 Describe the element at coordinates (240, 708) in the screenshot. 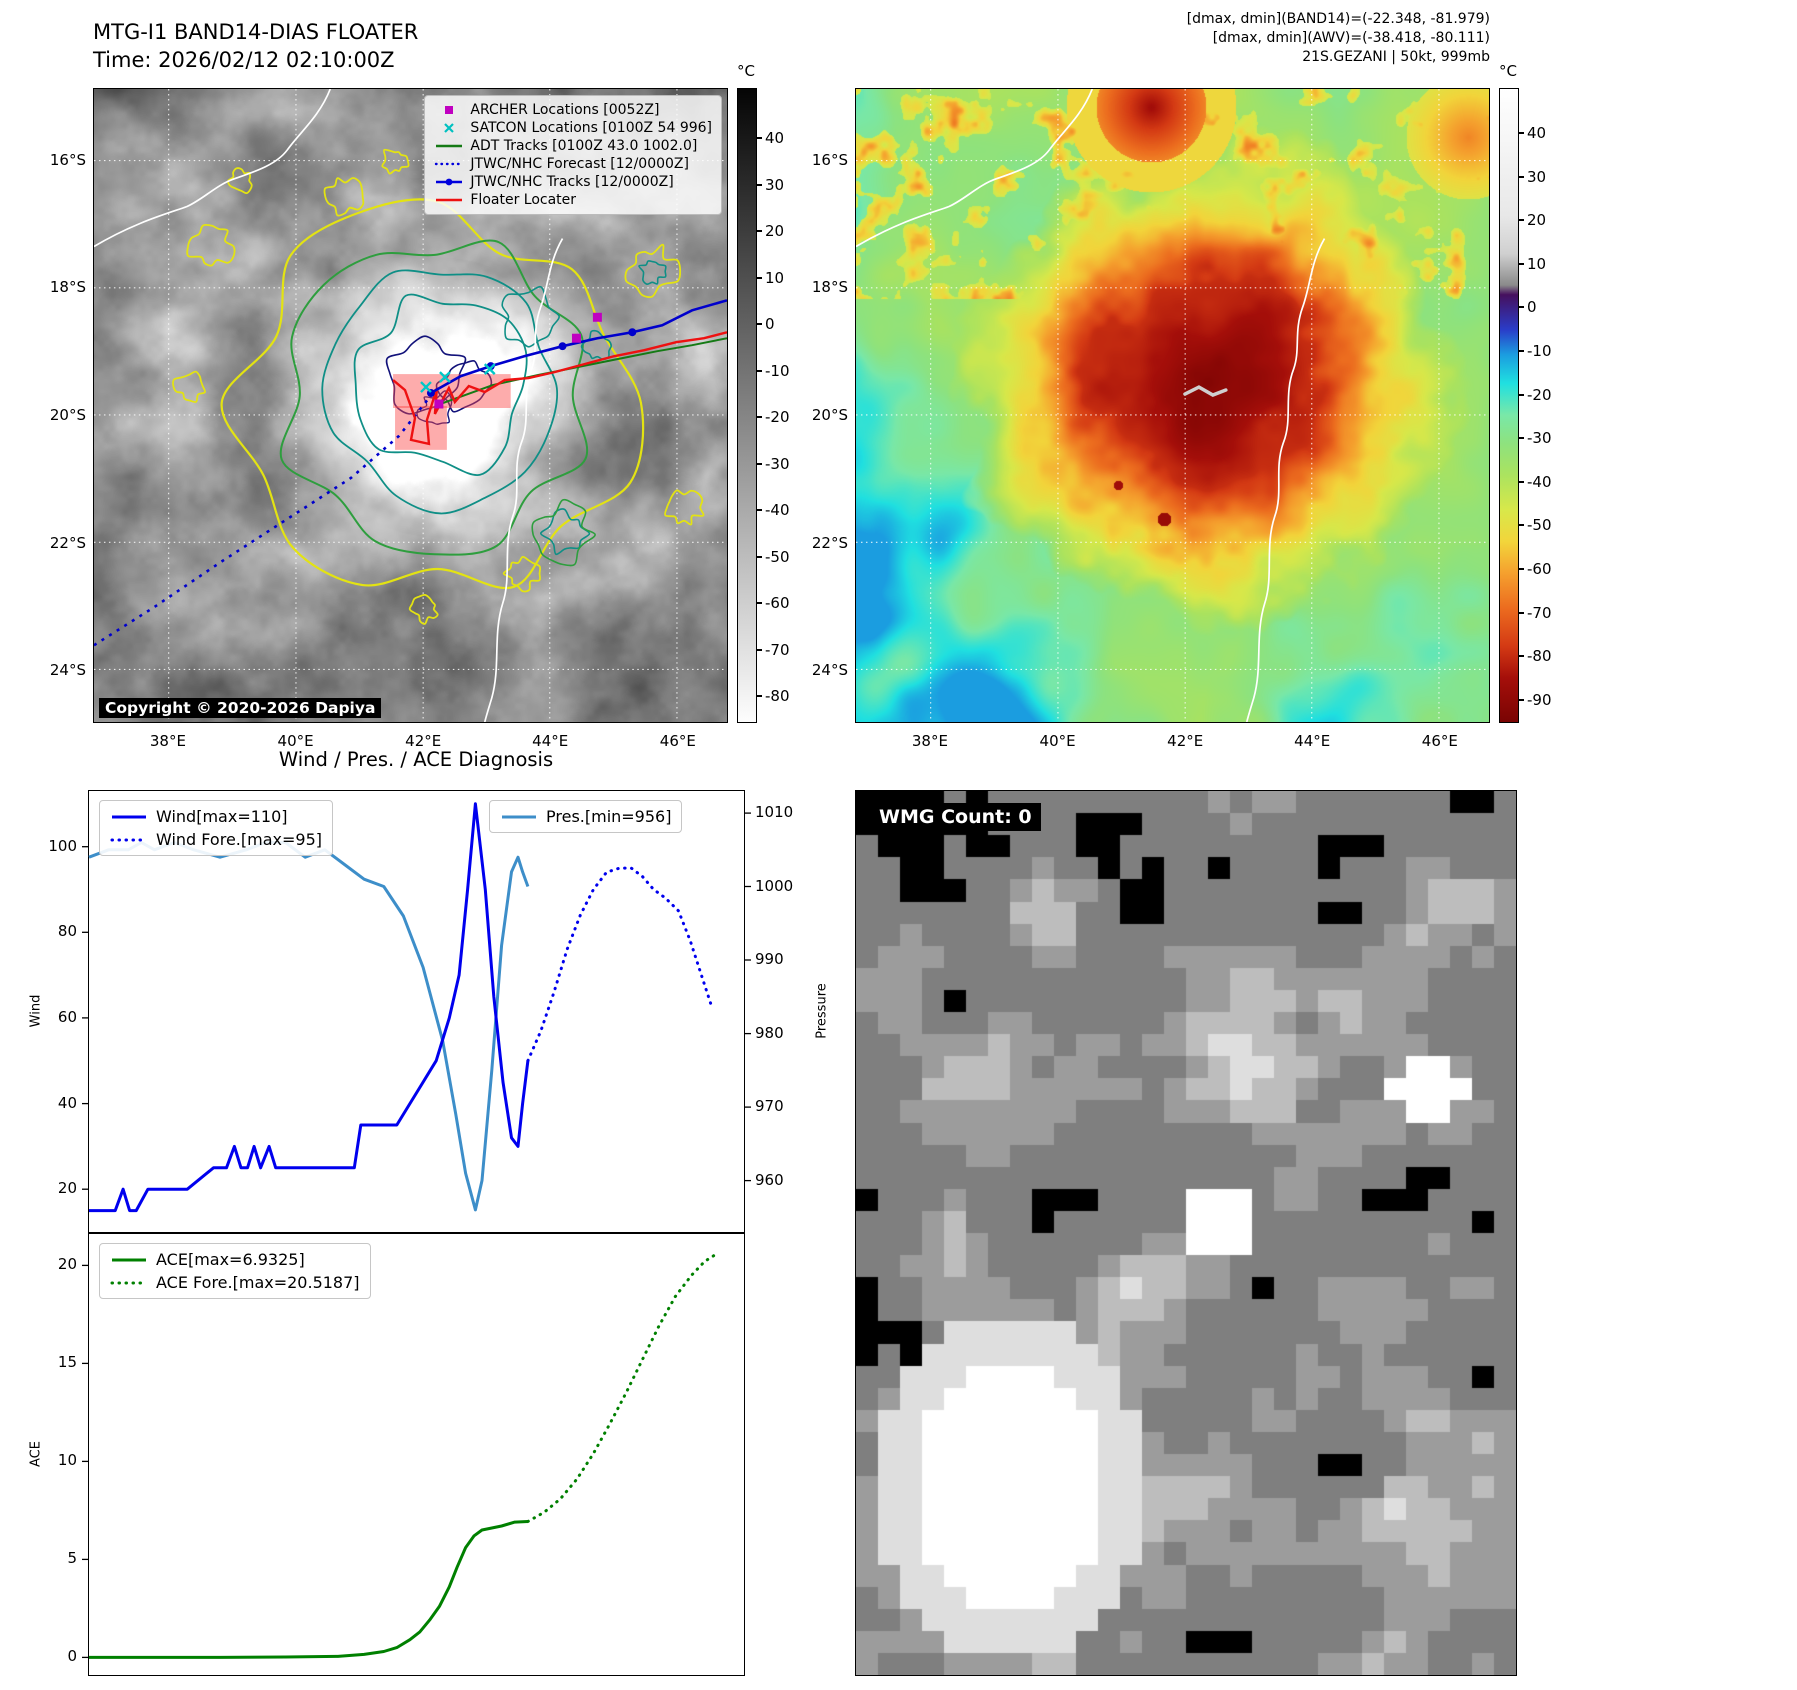

I see `copyright-text: Copyright © 2020-2026 Dapiya` at that location.